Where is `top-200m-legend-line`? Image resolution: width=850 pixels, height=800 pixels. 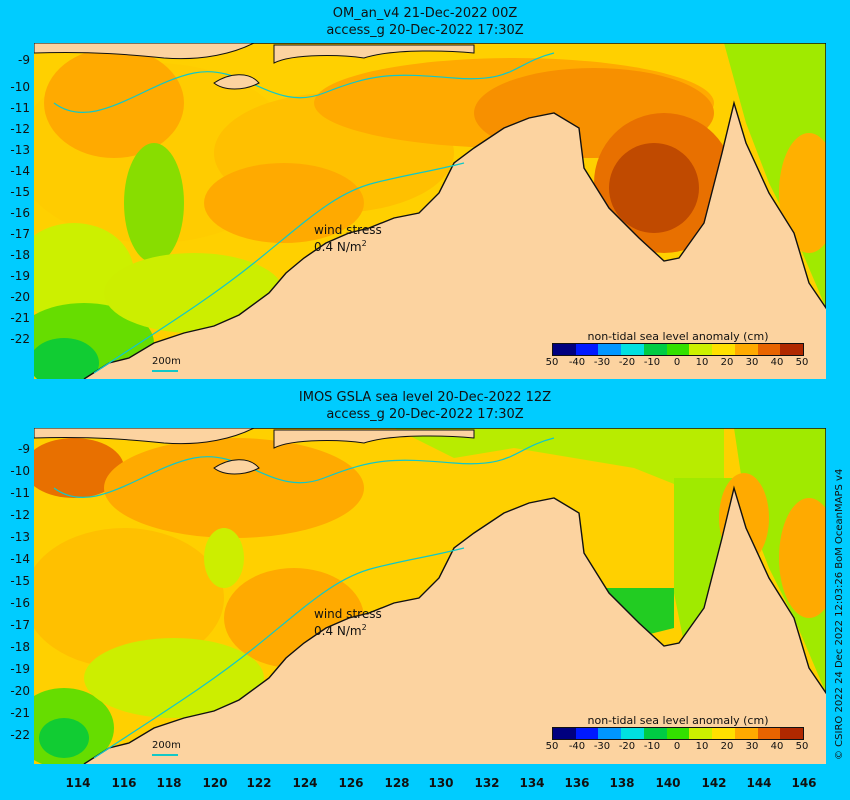 top-200m-legend-line is located at coordinates (165, 371).